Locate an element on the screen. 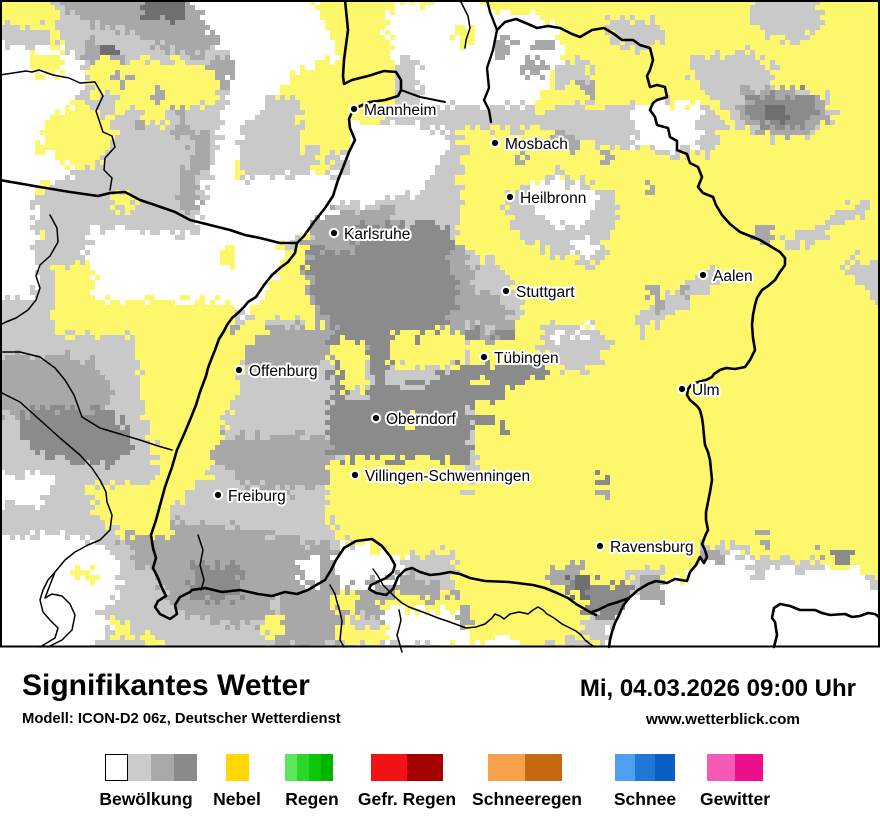 The image size is (880, 830). svg-text: Offenburg is located at coordinates (283, 371).